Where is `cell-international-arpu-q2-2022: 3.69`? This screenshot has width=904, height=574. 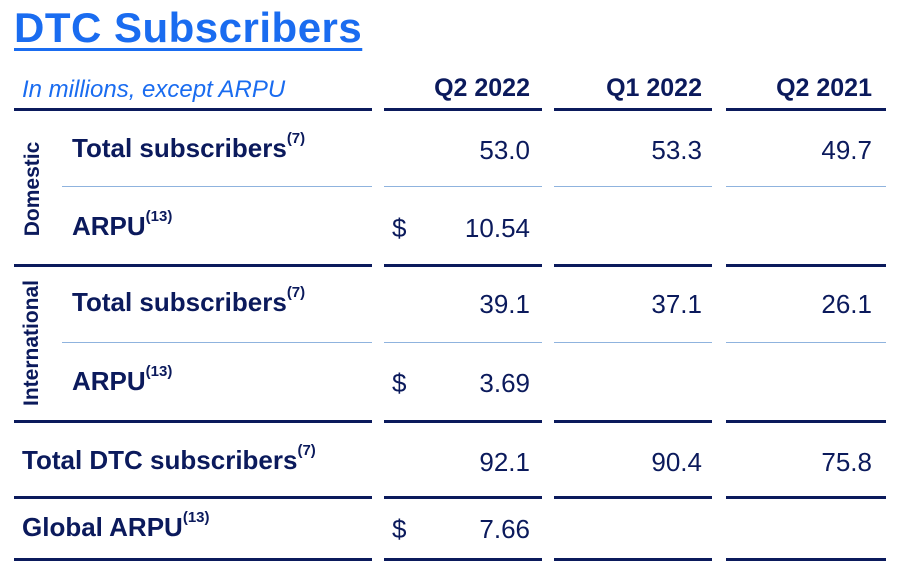 cell-international-arpu-q2-2022: 3.69 is located at coordinates (504, 383).